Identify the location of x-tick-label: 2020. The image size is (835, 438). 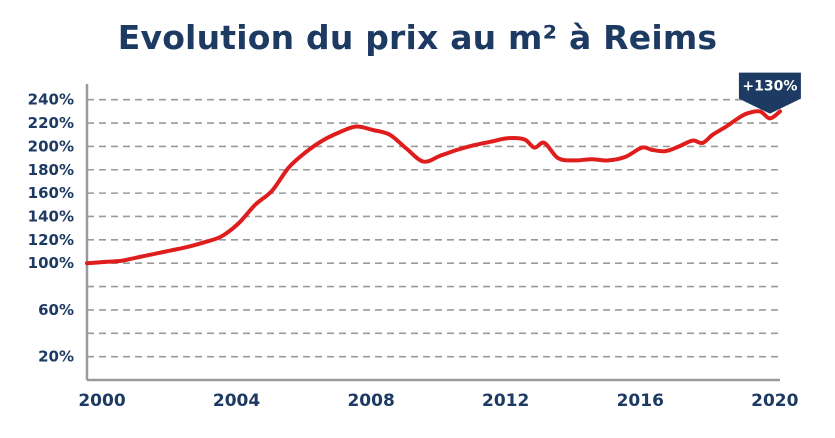
(774, 401).